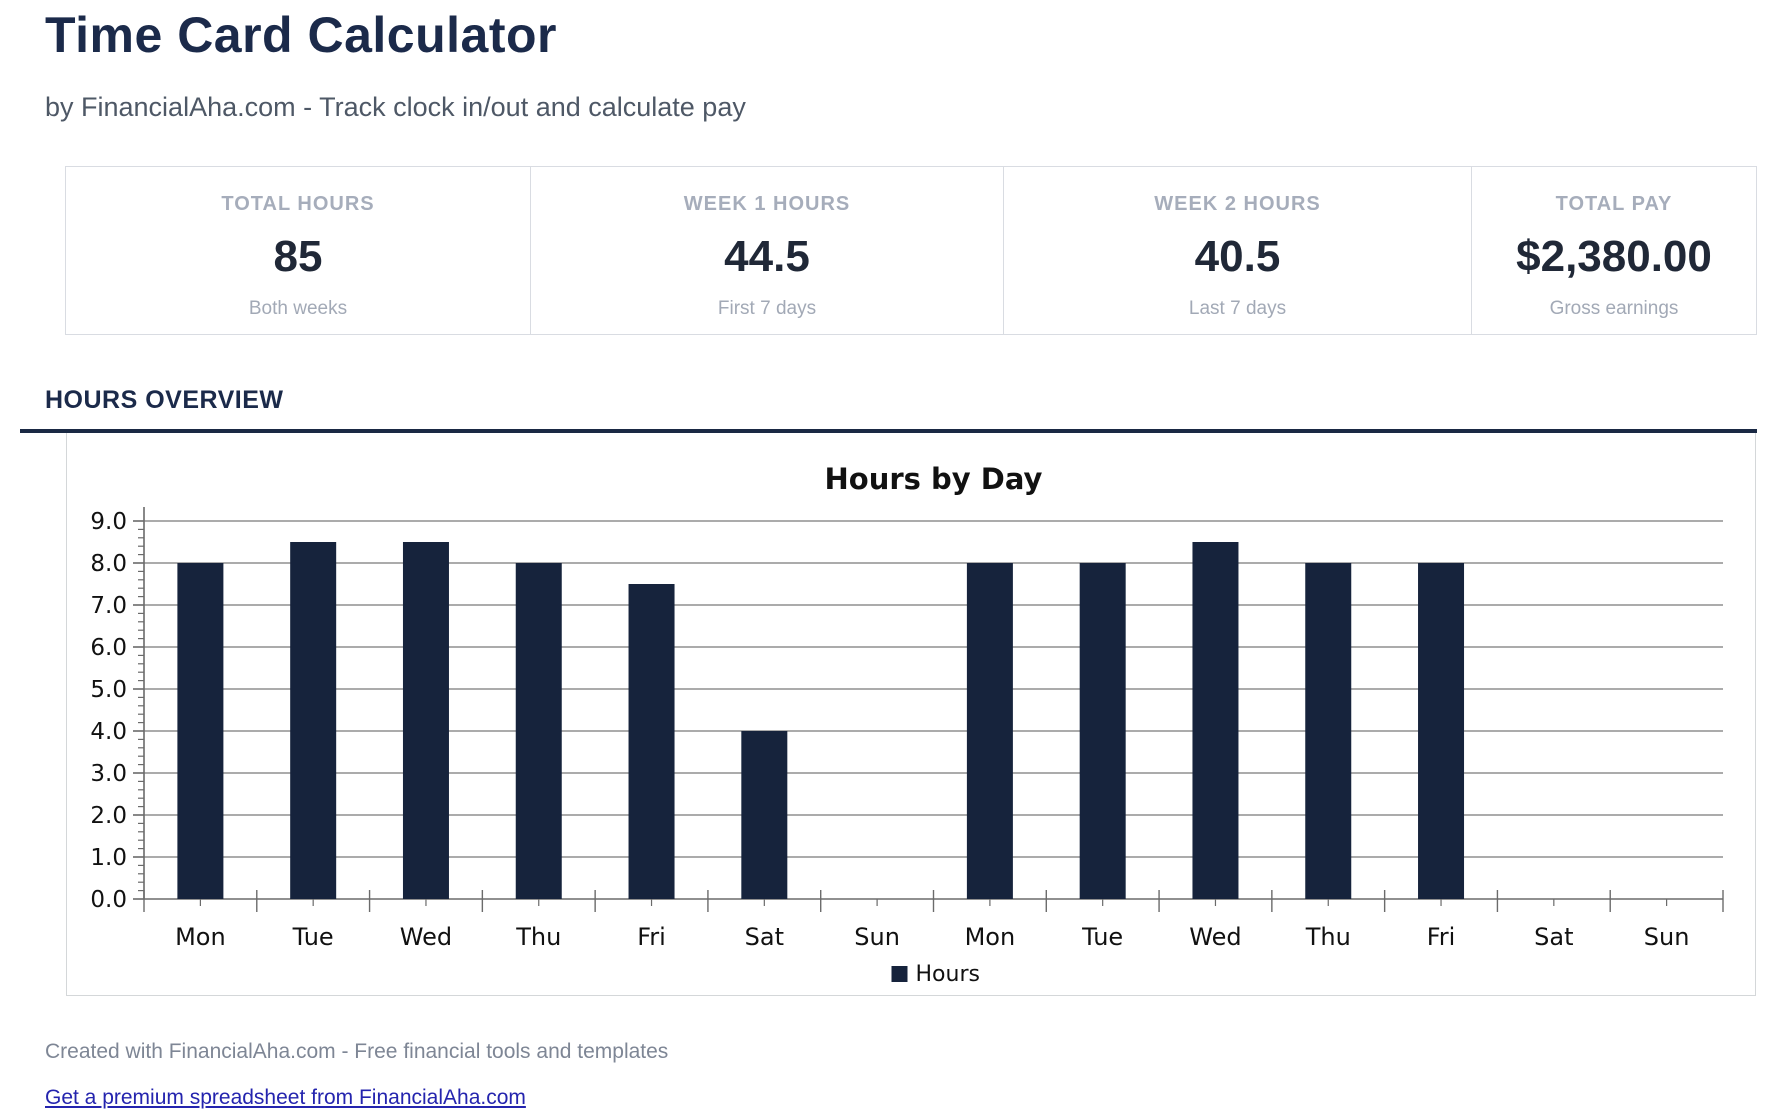 The height and width of the screenshot is (1116, 1777). I want to click on section-title-hours-overview: HOURS OVERVIEW, so click(164, 400).